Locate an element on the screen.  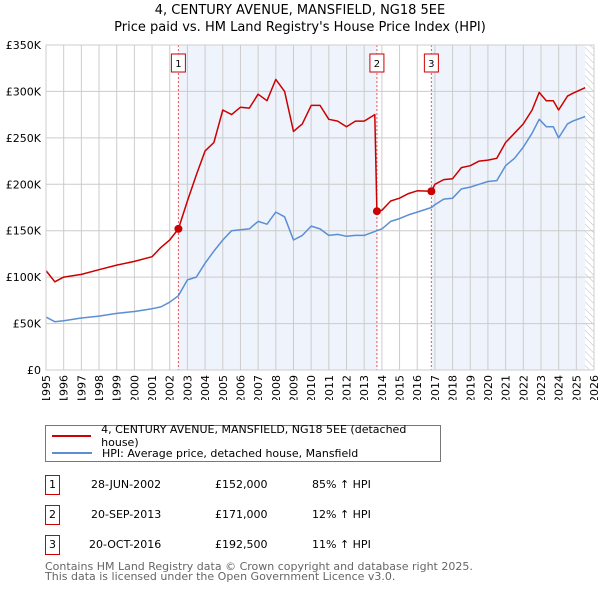
x-tick-label: 2013 is located at coordinates (364, 387).